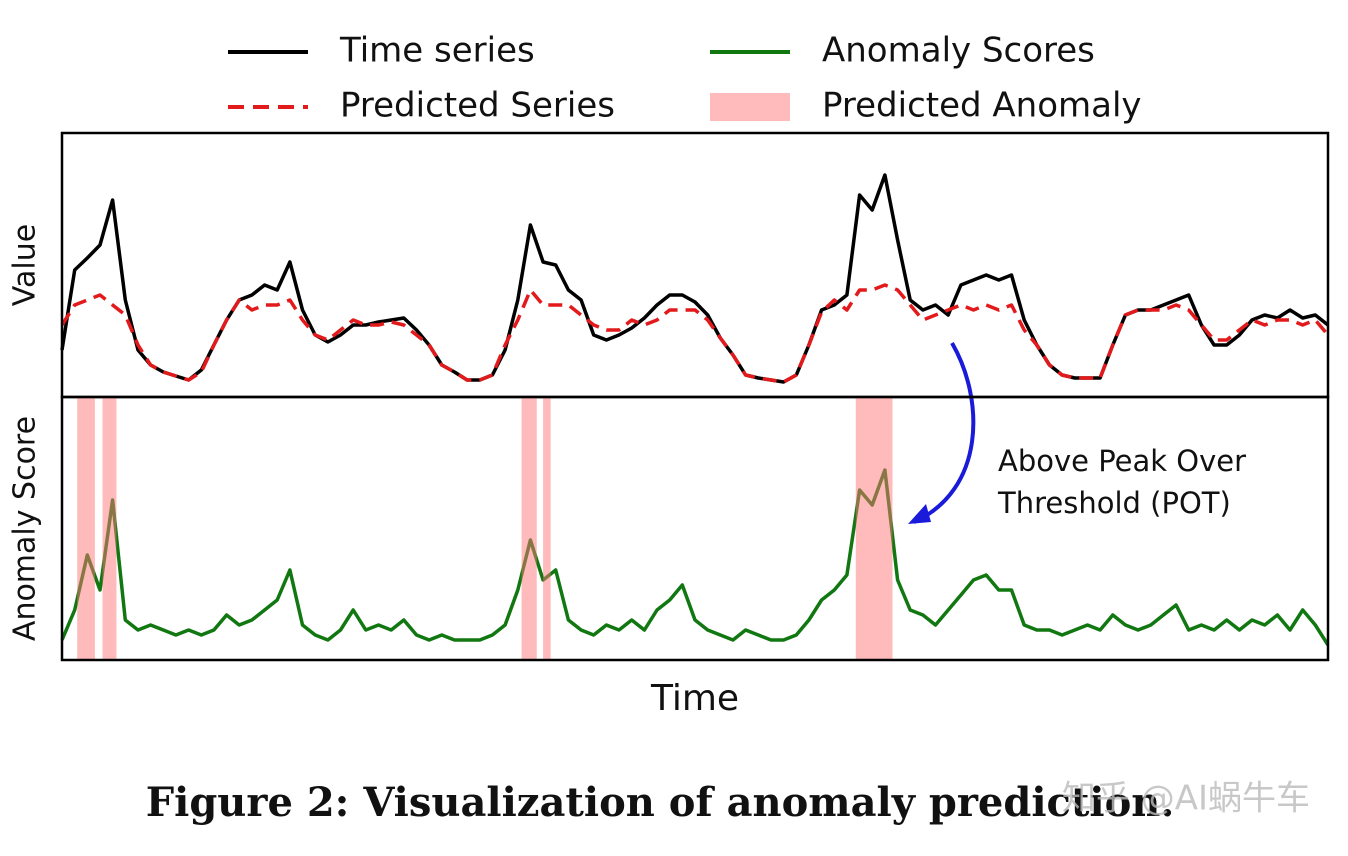  What do you see at coordinates (958, 51) in the screenshot?
I see `legend-label: Anomaly Scores` at bounding box center [958, 51].